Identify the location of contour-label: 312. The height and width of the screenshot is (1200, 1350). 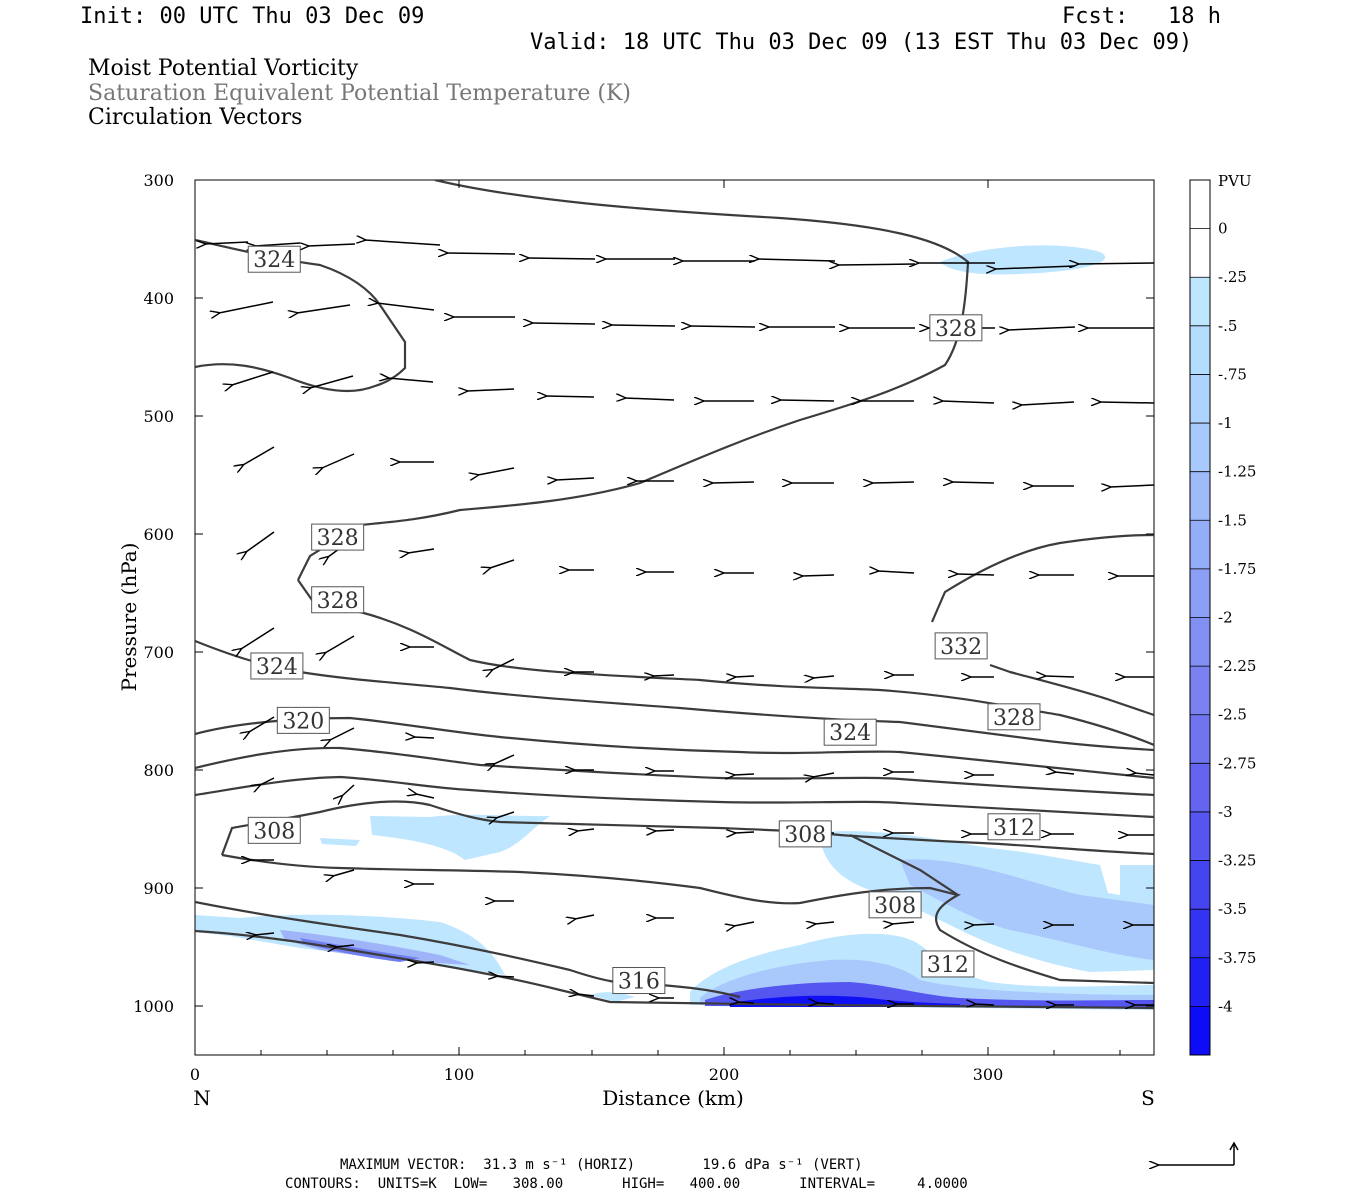
(1014, 827).